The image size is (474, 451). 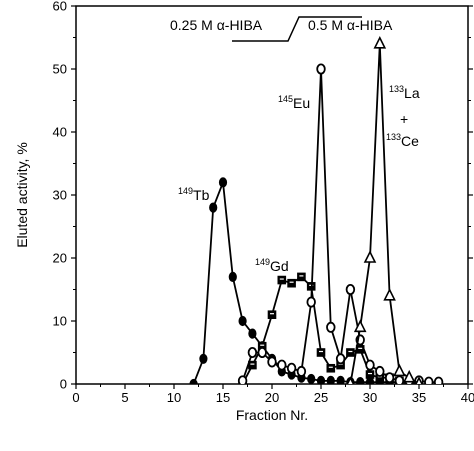 I want to click on y-tick-label: 50, so click(x=60, y=69).